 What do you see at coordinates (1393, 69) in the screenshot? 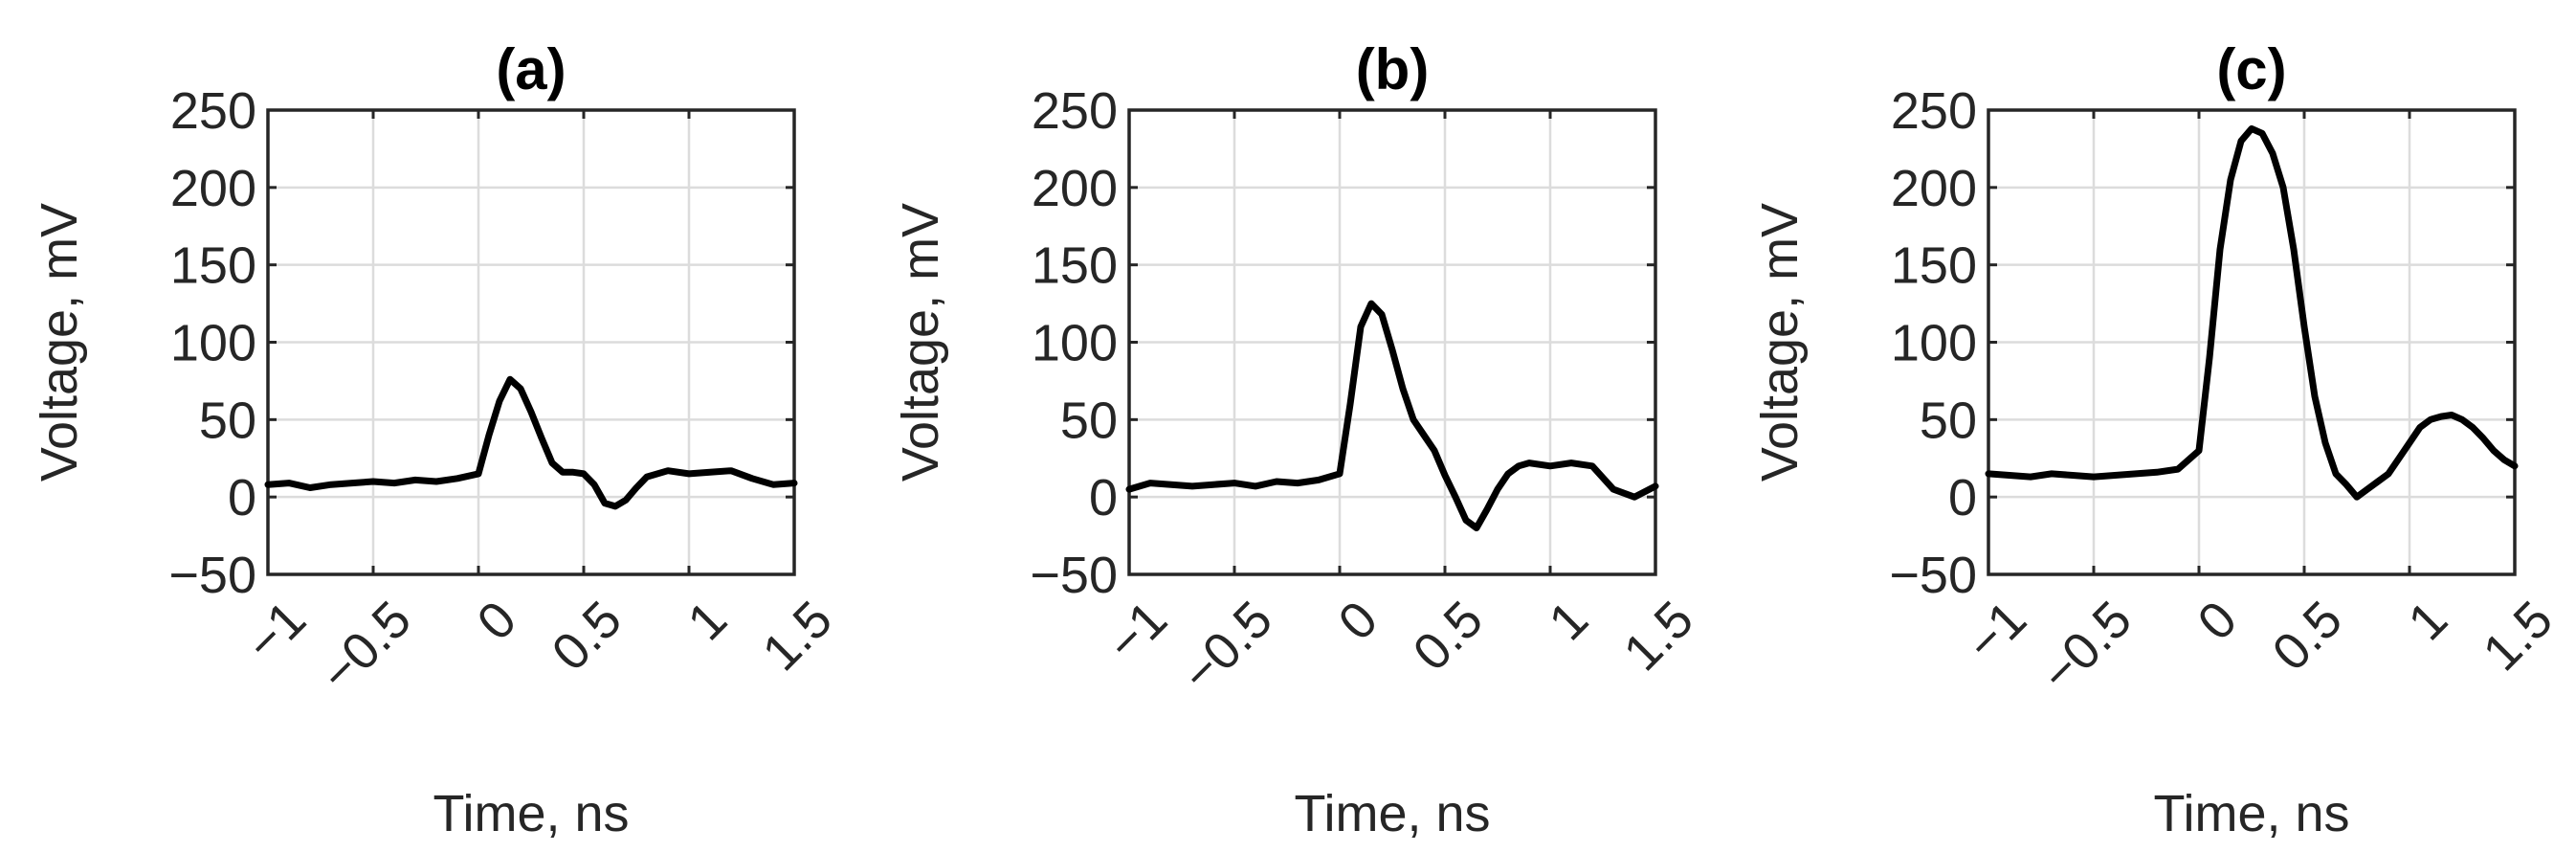
I see `chart-title: (b)` at bounding box center [1393, 69].